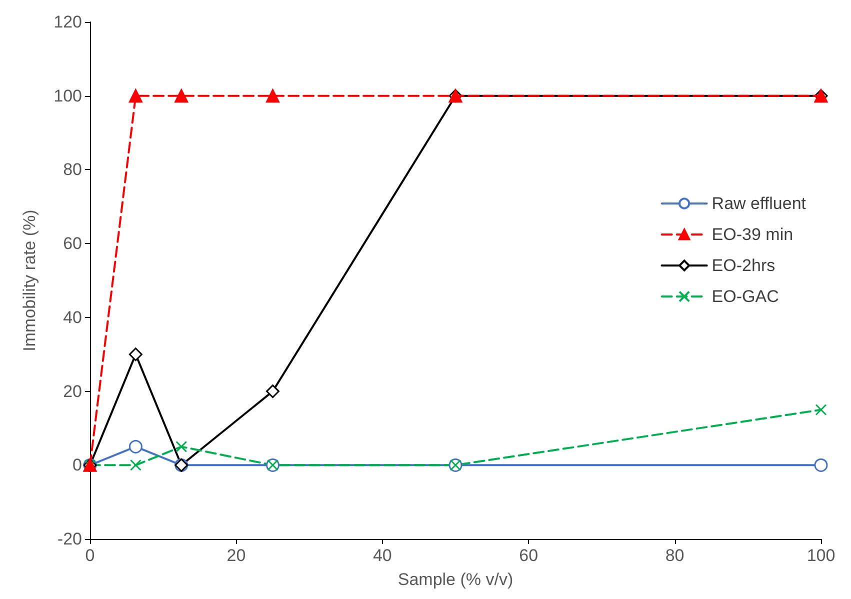 The width and height of the screenshot is (851, 599). What do you see at coordinates (821, 555) in the screenshot?
I see `x-tick-label: 100` at bounding box center [821, 555].